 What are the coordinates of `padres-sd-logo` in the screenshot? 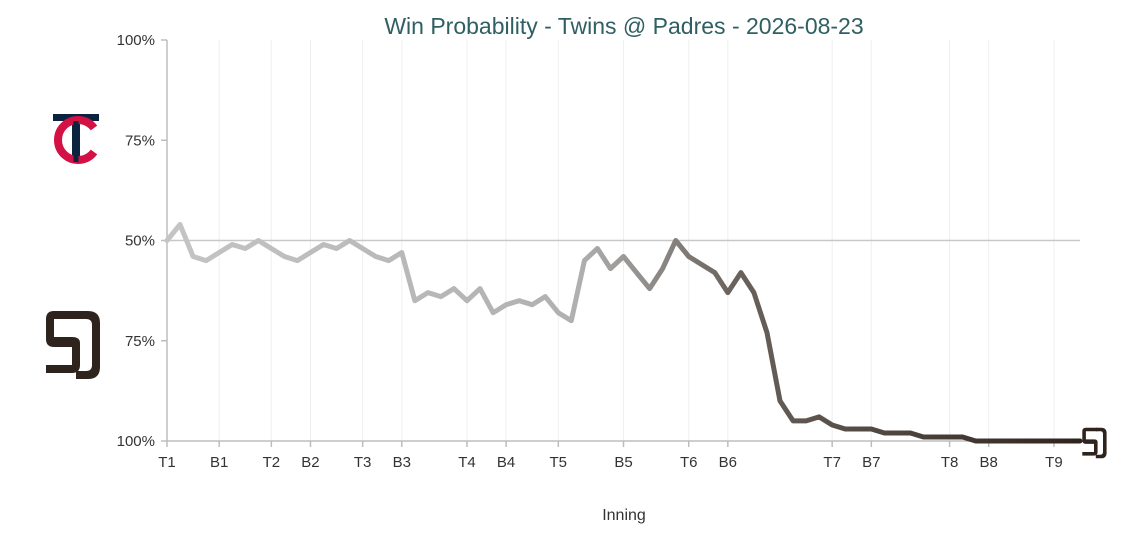 It's located at (73, 345).